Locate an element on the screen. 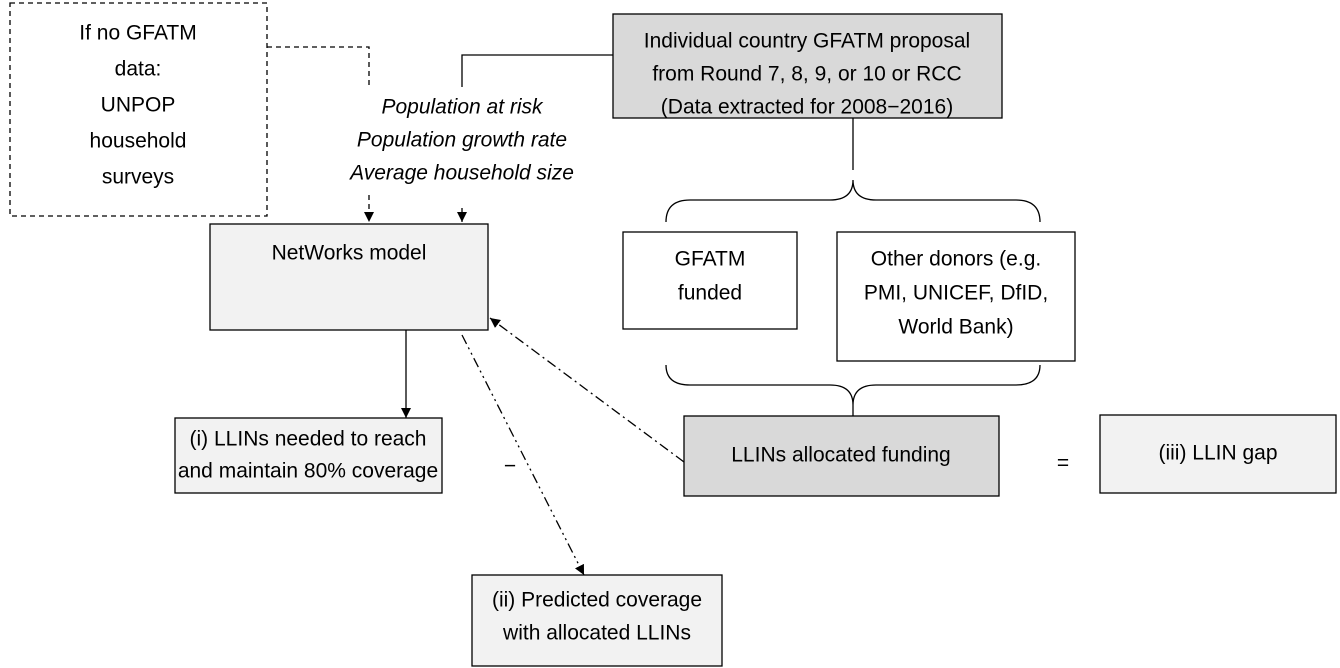  node-label: with allocated LLINs is located at coordinates (596, 633).